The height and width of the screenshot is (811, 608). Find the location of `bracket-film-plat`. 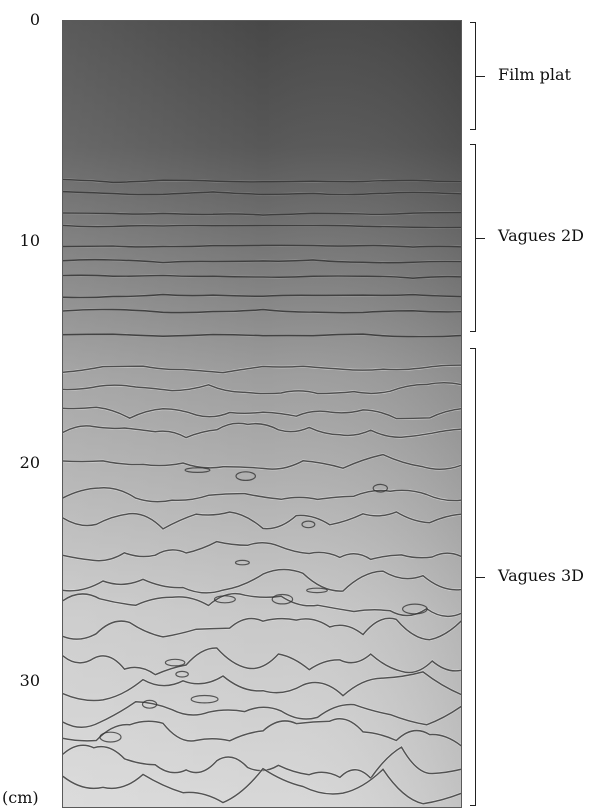

bracket-film-plat is located at coordinates (477, 76).